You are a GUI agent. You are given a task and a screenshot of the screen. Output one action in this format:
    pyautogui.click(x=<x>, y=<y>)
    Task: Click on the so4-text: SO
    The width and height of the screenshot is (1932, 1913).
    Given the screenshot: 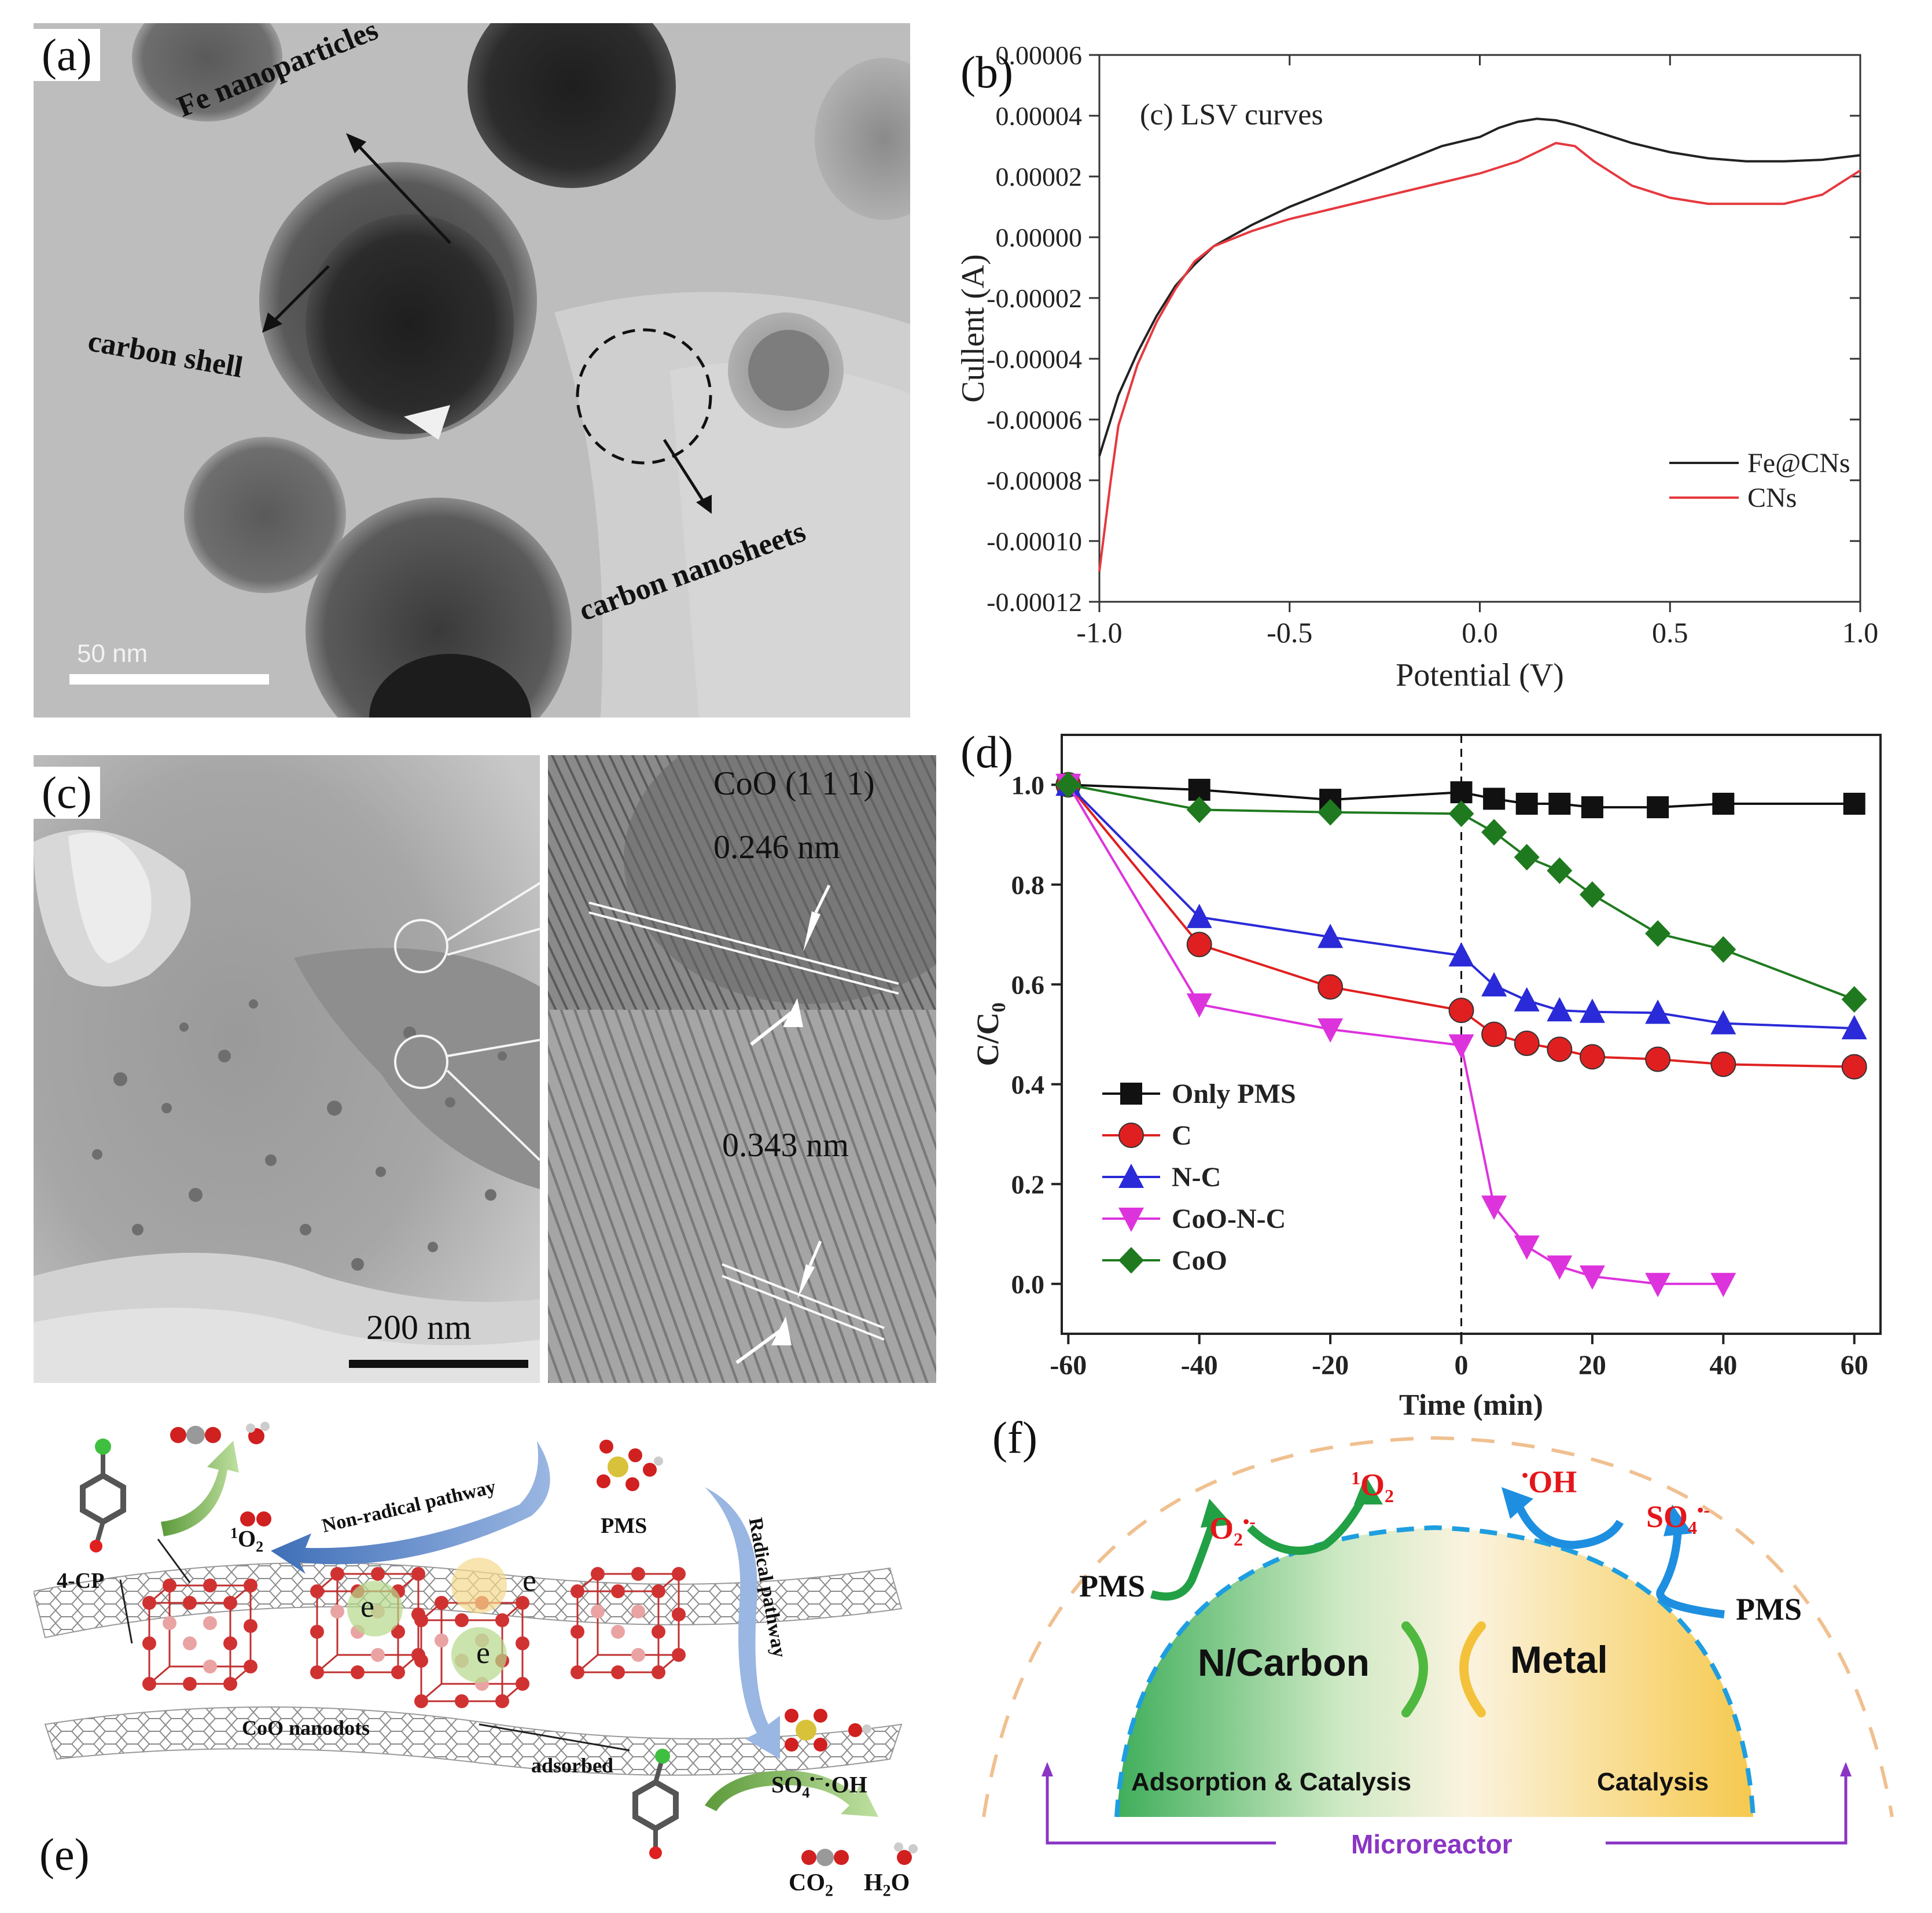 What is the action you would take?
    pyautogui.click(x=787, y=1784)
    